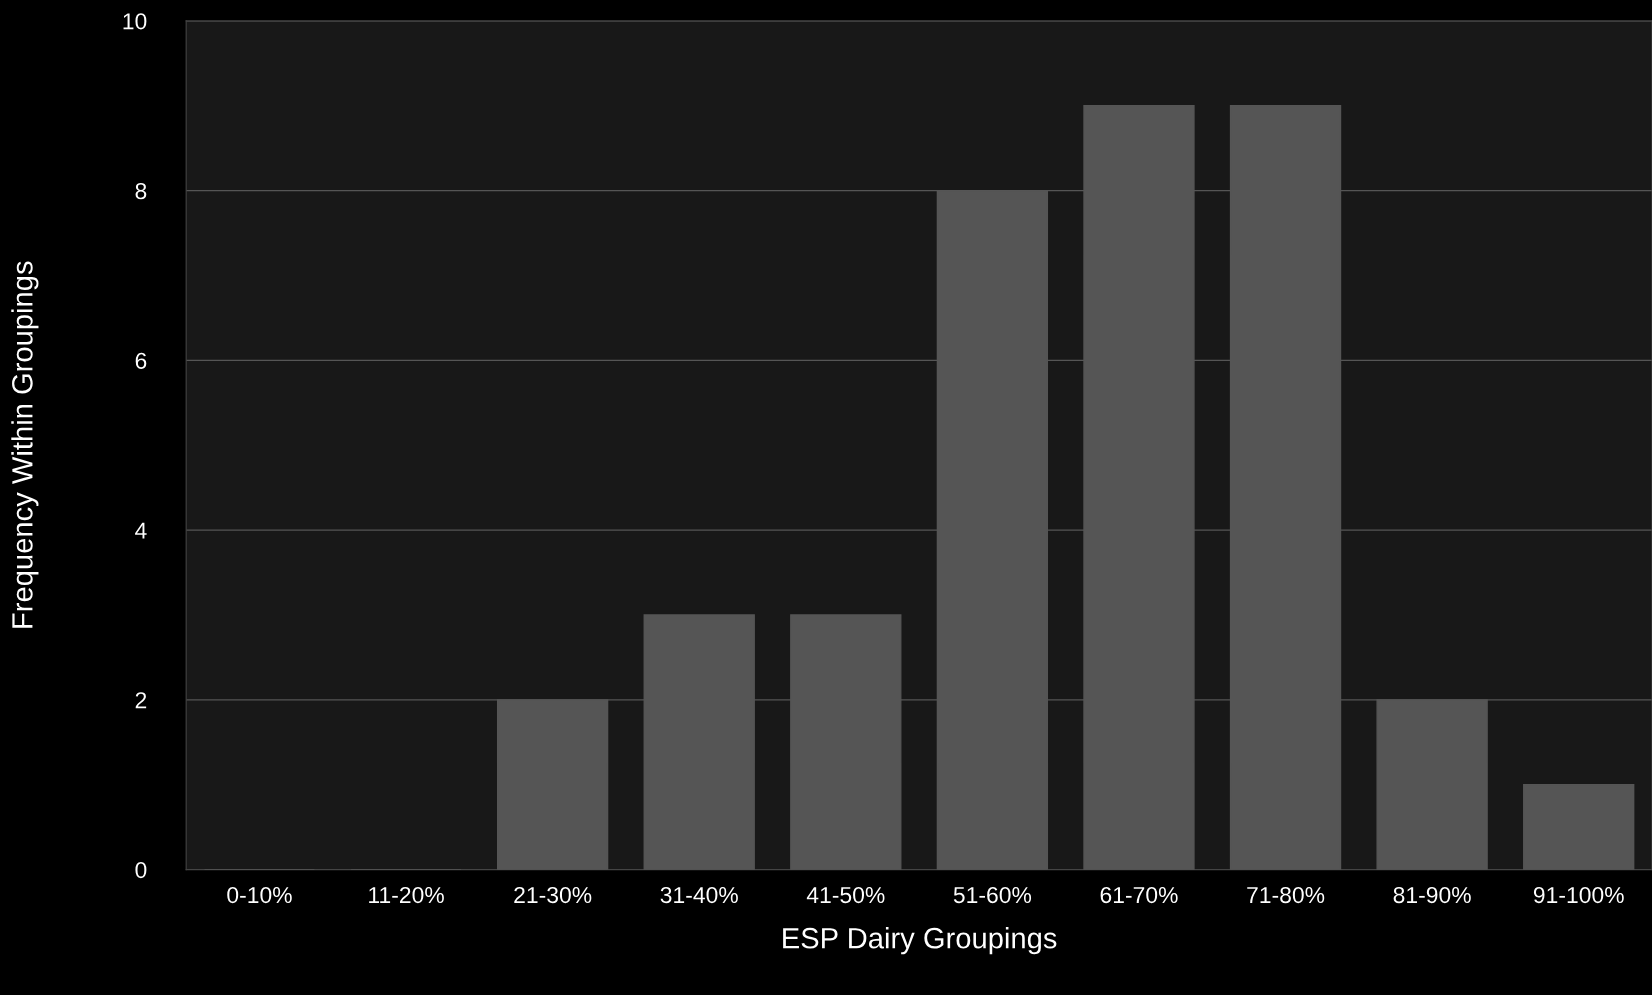  Describe the element at coordinates (406, 895) in the screenshot. I see `x-tick-label: 11-20%` at that location.